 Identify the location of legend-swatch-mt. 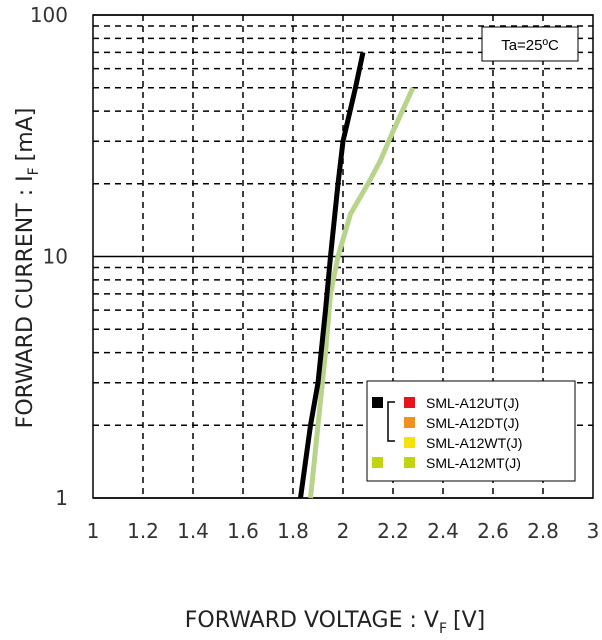
(409, 462).